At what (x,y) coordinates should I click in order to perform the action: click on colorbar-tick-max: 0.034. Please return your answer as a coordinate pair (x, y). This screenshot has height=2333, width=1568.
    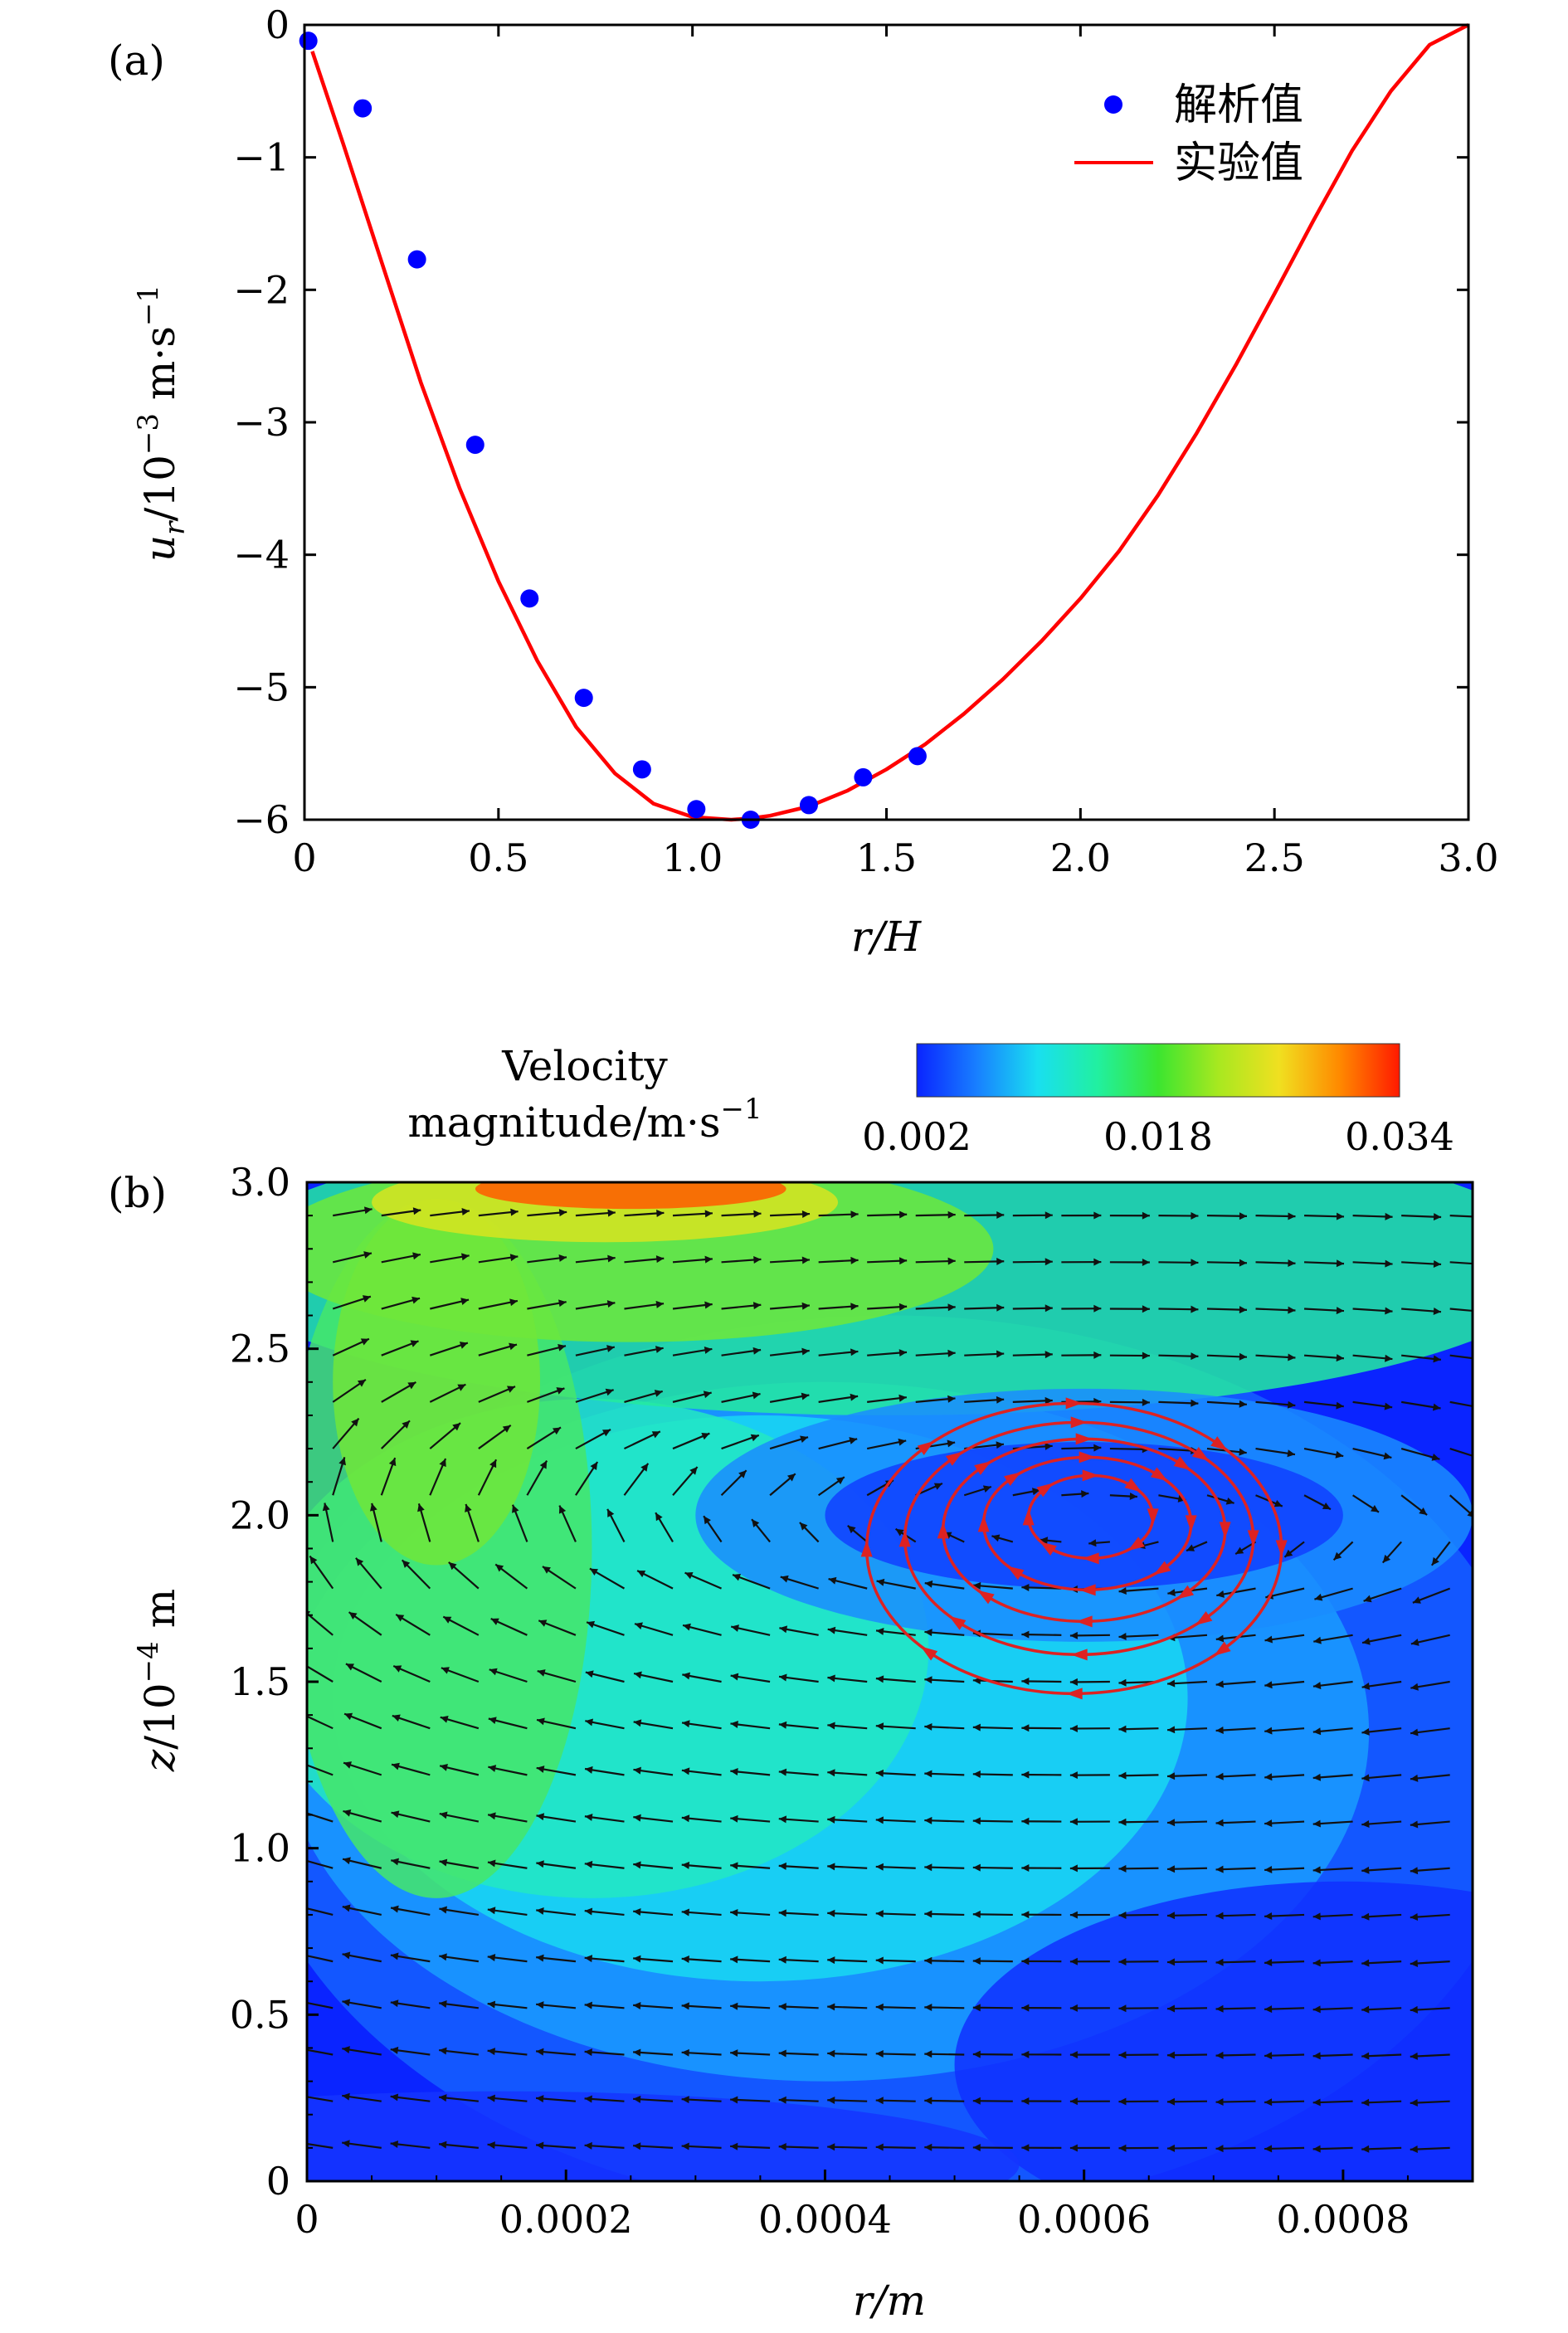
    Looking at the image, I should click on (1399, 1136).